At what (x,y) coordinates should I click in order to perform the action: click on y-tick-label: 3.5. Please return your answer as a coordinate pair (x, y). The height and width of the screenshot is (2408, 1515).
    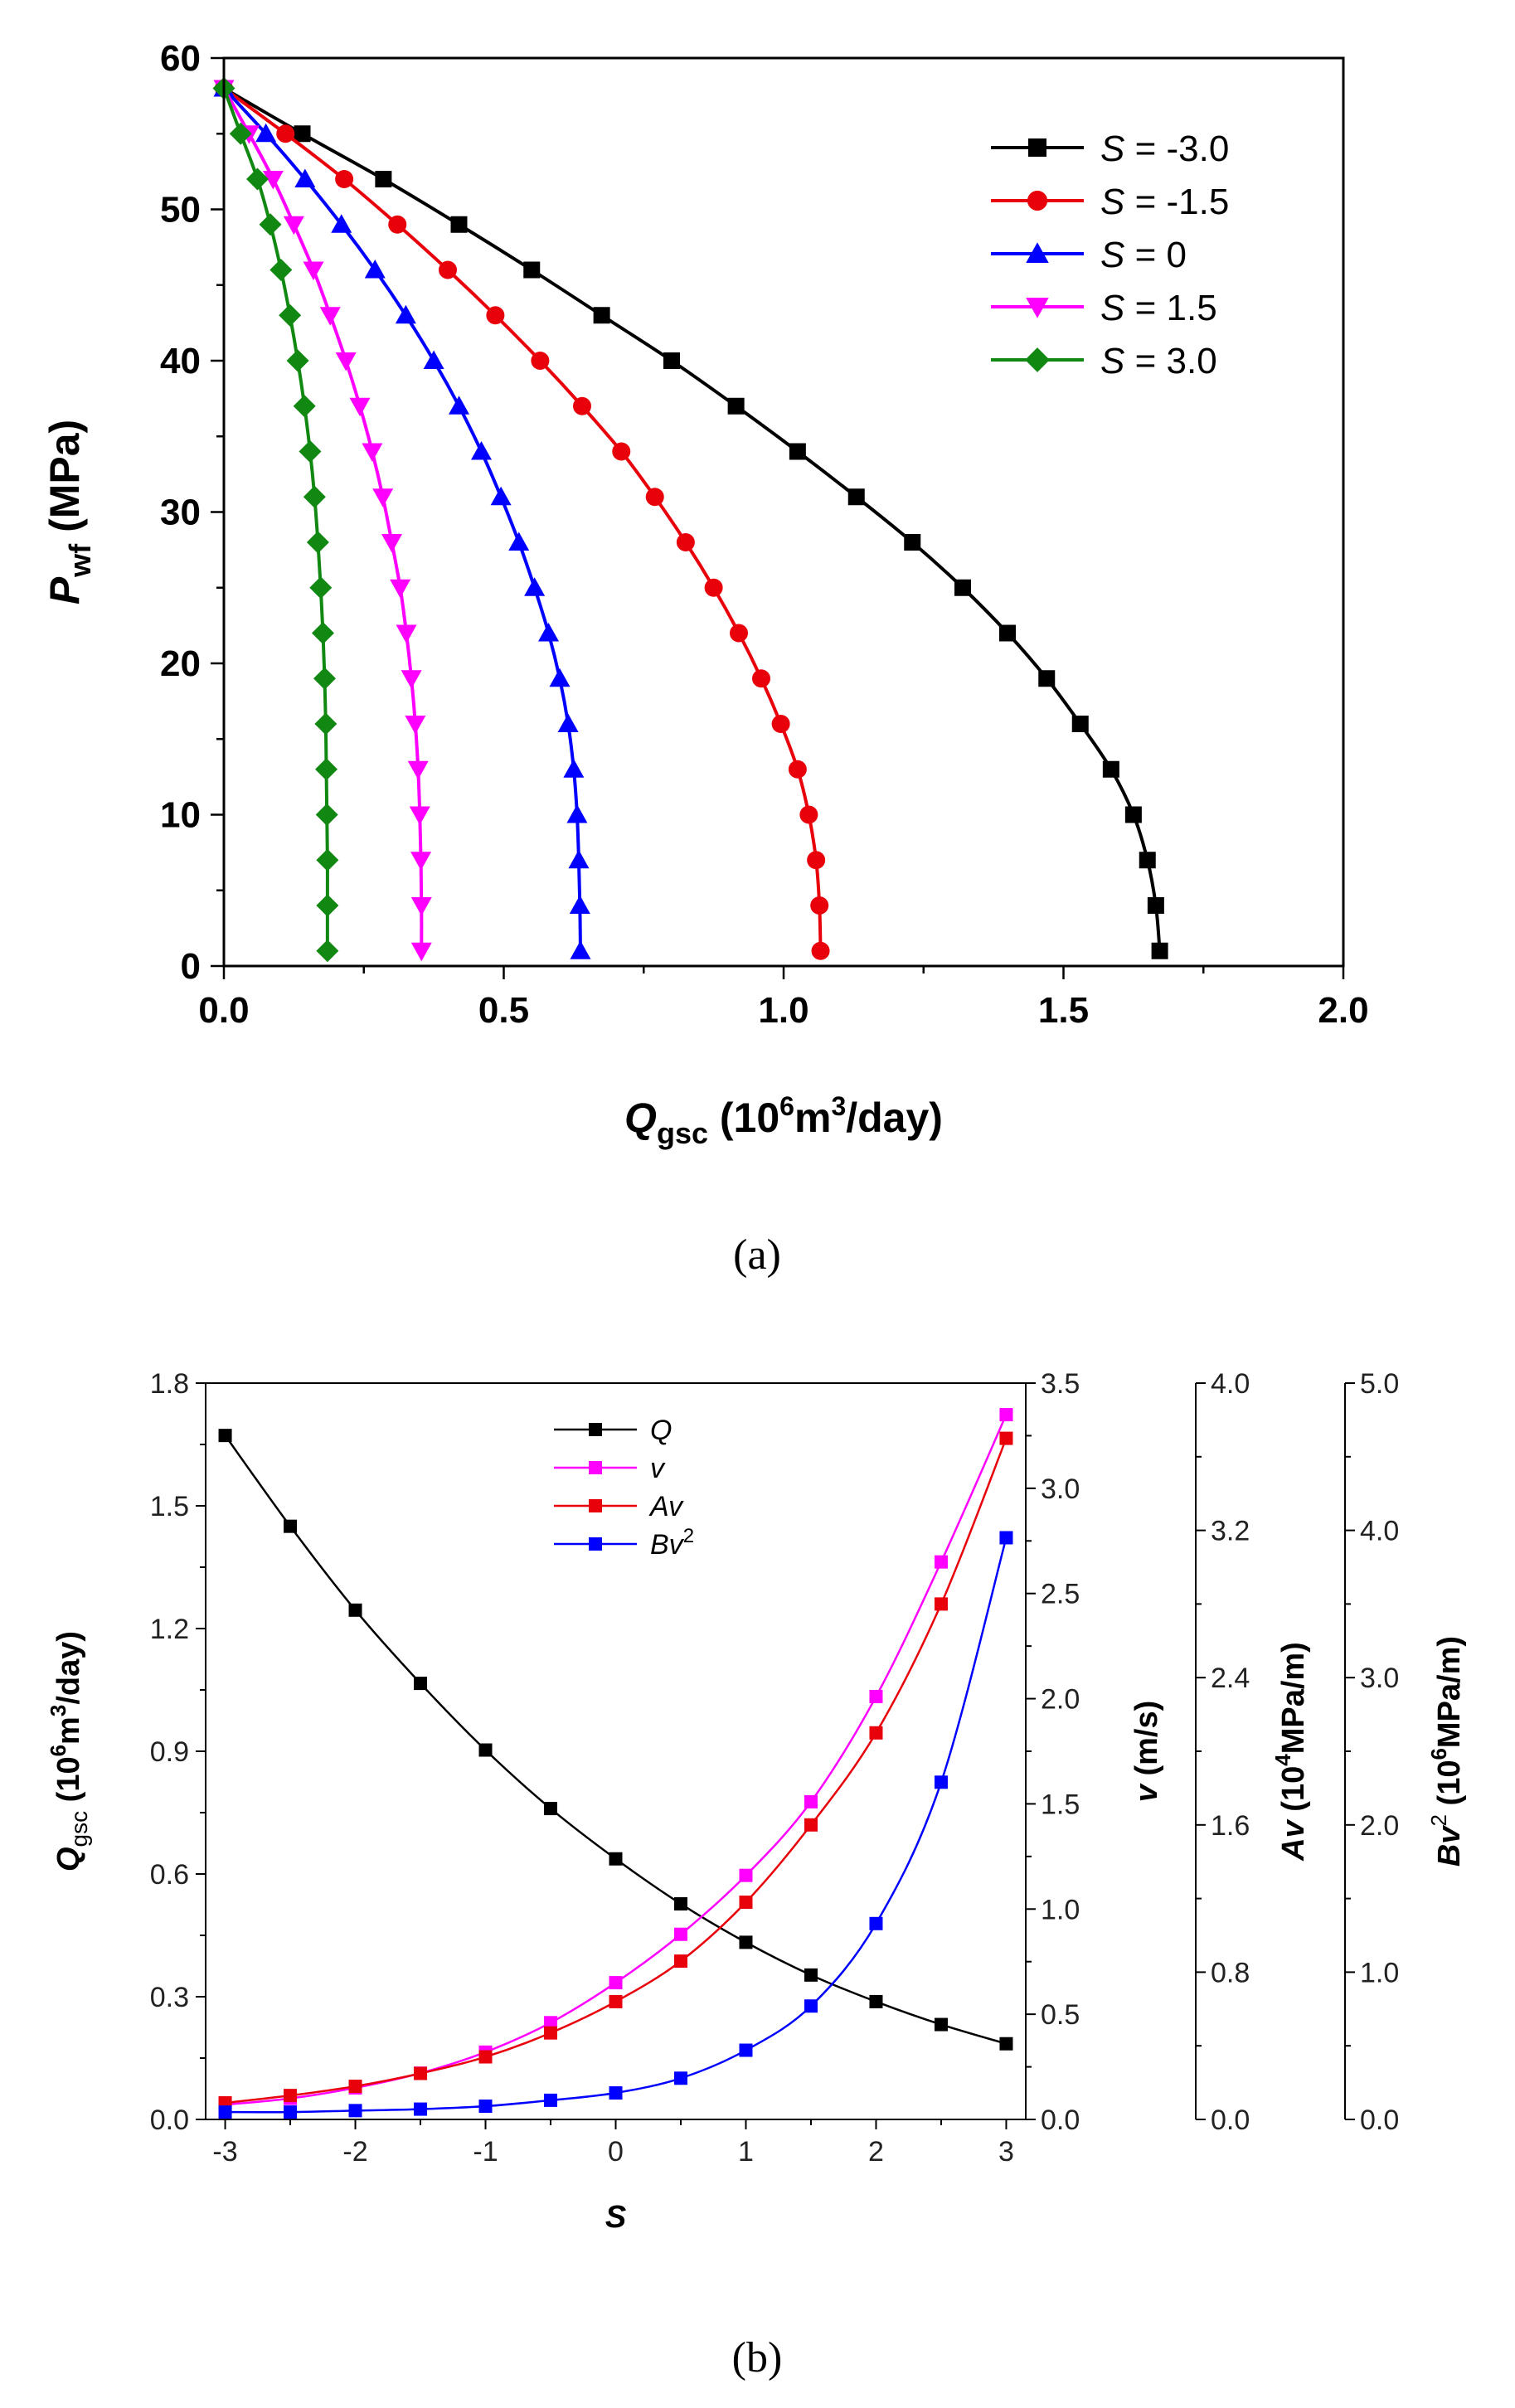
    Looking at the image, I should click on (1060, 1384).